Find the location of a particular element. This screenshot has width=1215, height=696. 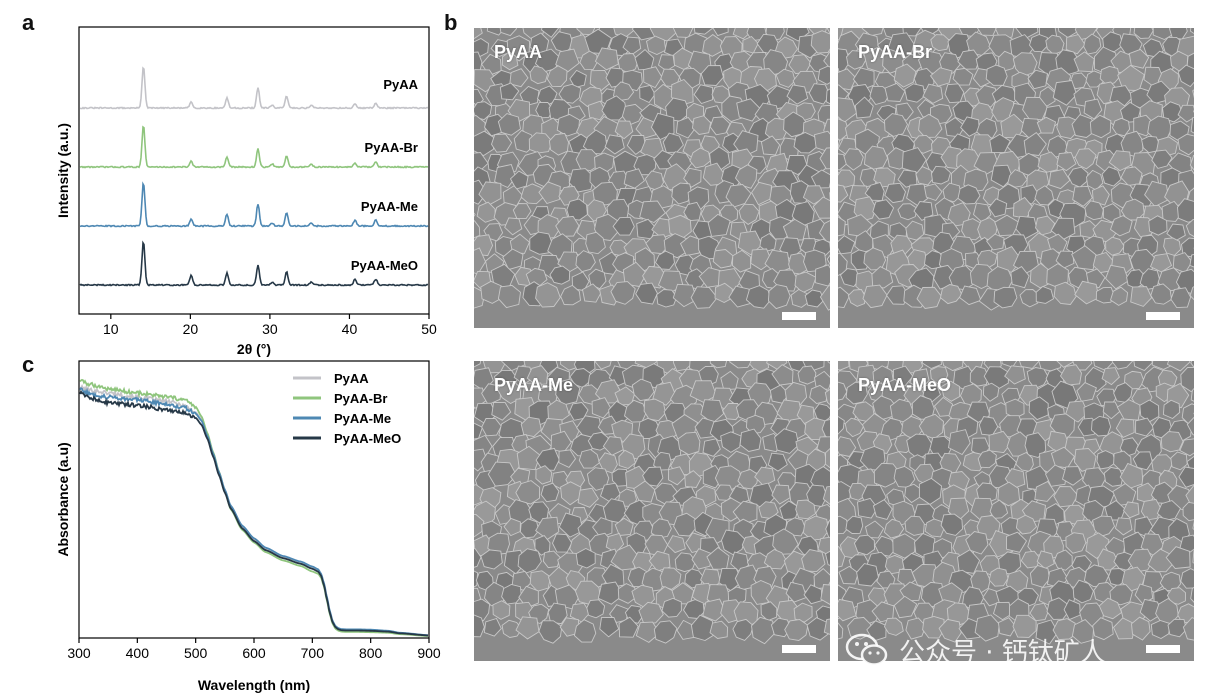

absorbance-series-pyaa-me is located at coordinates (254, 512).